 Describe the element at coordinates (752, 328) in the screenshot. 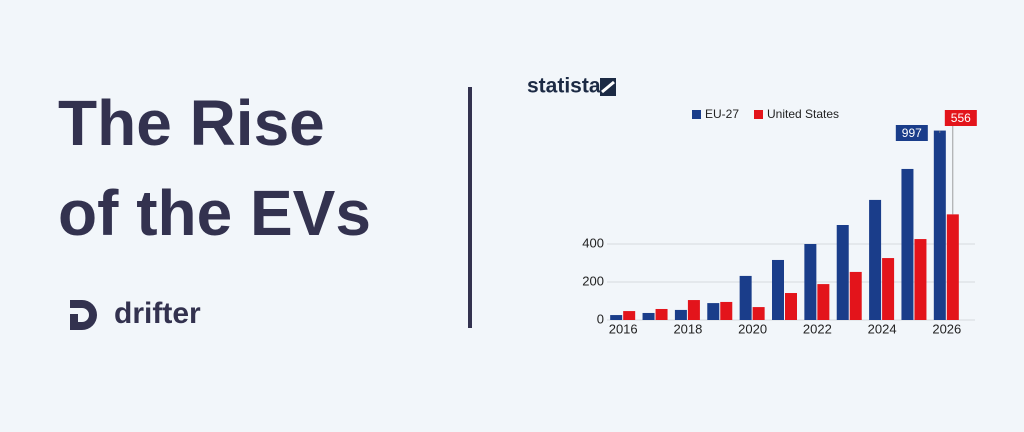

I see `x-tick-label: 2020` at that location.